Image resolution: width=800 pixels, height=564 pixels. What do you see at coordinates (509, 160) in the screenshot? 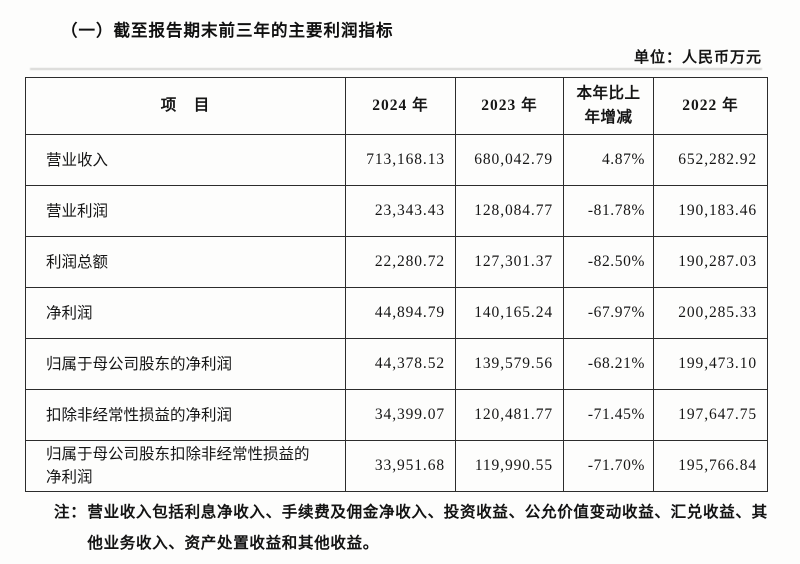
I see `cell-2023: 680,042.79` at bounding box center [509, 160].